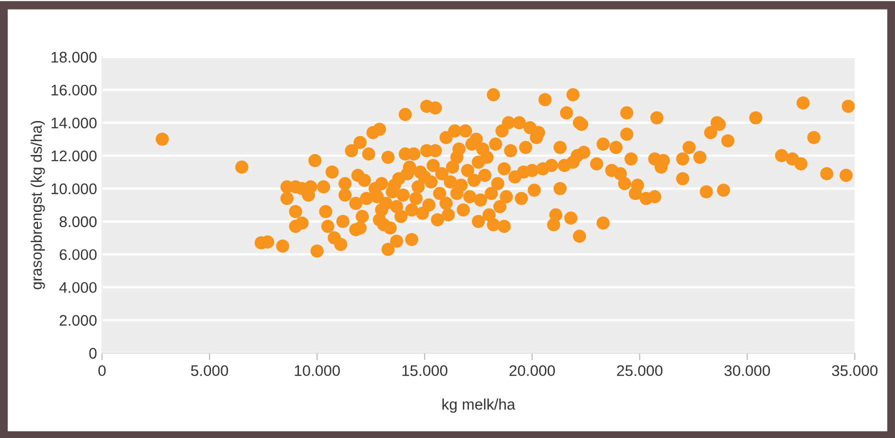 Image resolution: width=895 pixels, height=438 pixels. What do you see at coordinates (639, 370) in the screenshot?
I see `x-tick-label: 25.000` at bounding box center [639, 370].